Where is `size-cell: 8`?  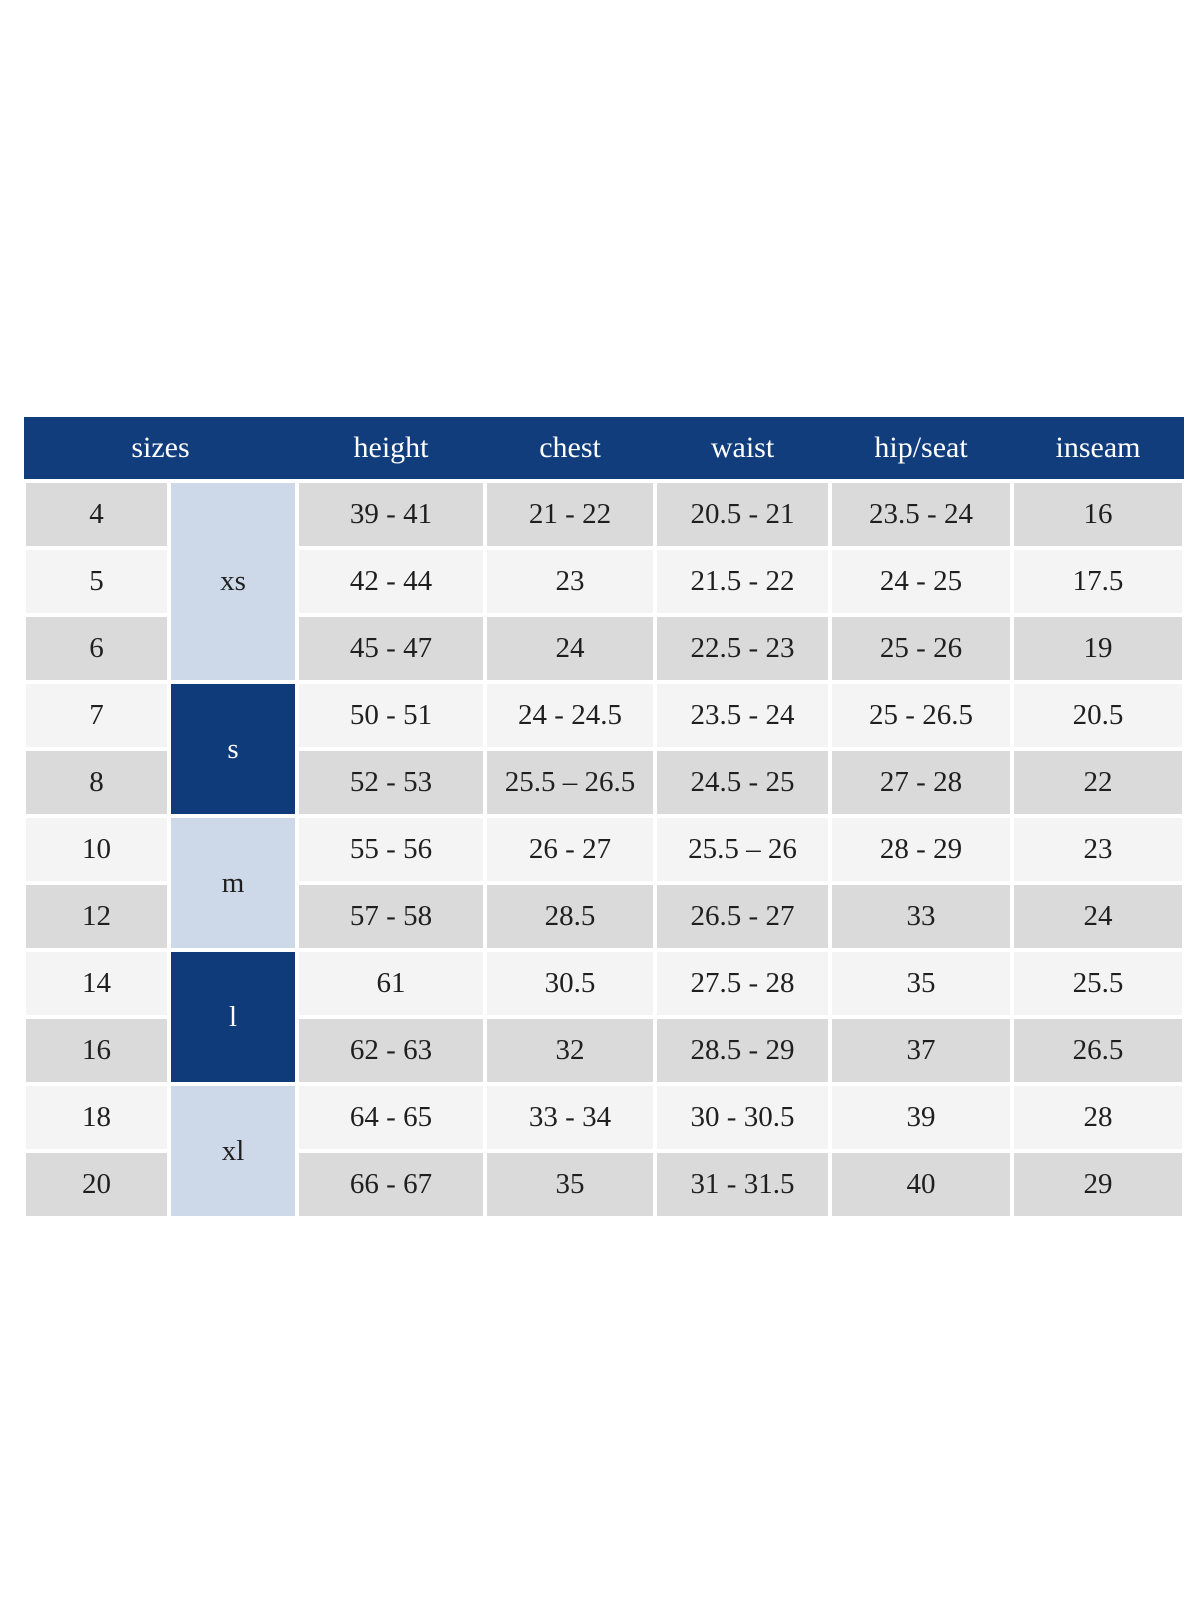
size-cell: 8 is located at coordinates (96, 782).